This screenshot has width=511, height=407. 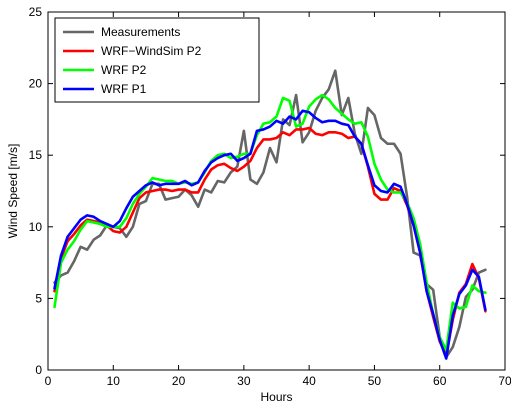 I want to click on x-tick-label: 30, so click(x=244, y=381).